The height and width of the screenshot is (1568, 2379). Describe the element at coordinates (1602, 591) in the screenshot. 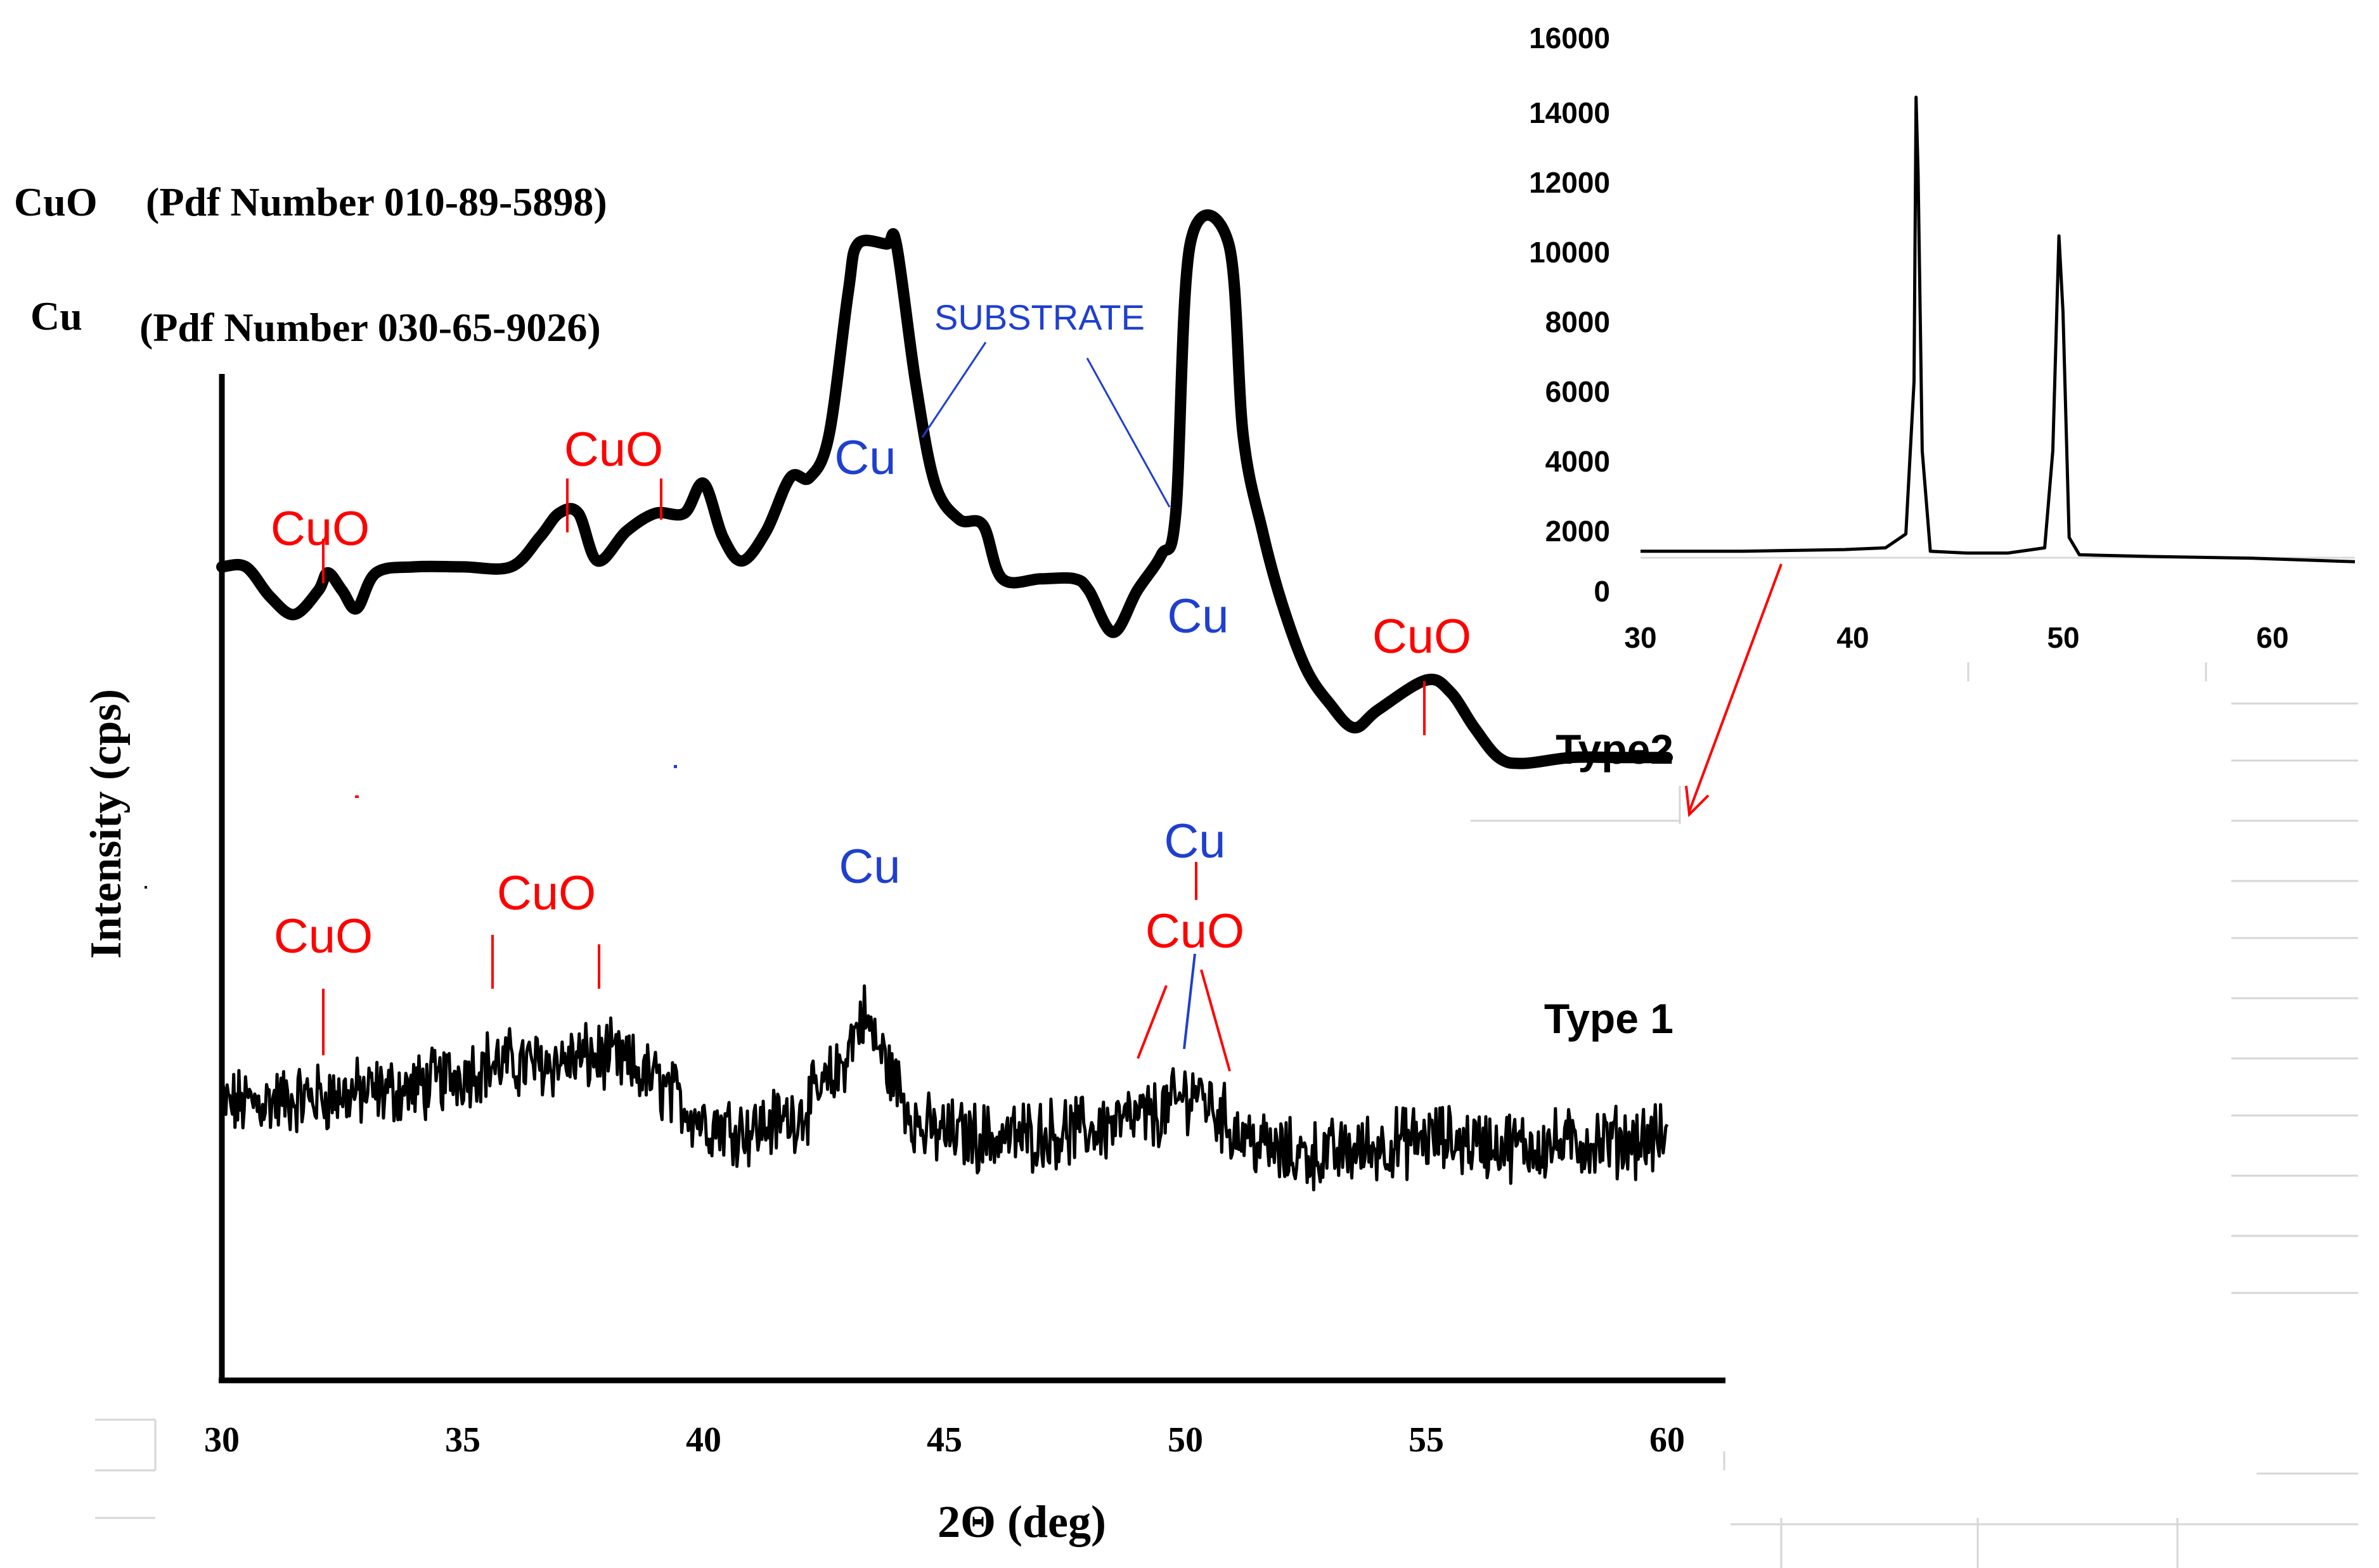

I see `inset-y-tick-label: 0` at that location.